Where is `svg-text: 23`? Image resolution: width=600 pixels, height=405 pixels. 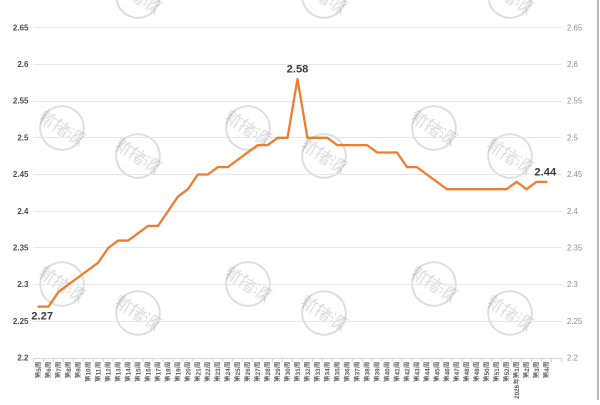
svg-text: 23 is located at coordinates (218, 372).